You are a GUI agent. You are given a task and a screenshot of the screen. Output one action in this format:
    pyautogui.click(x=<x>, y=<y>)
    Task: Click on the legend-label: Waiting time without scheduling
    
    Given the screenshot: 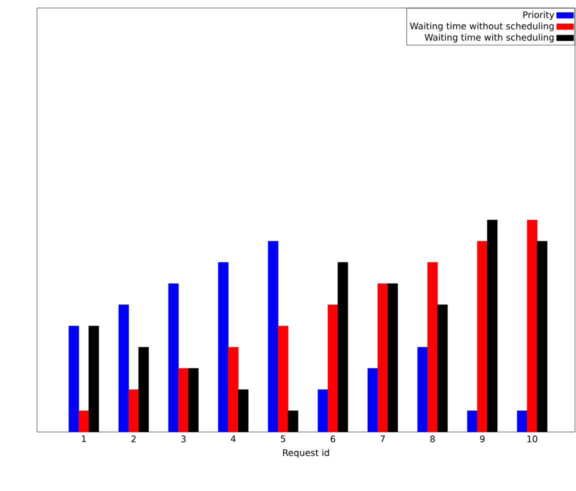 What is the action you would take?
    pyautogui.click(x=482, y=27)
    